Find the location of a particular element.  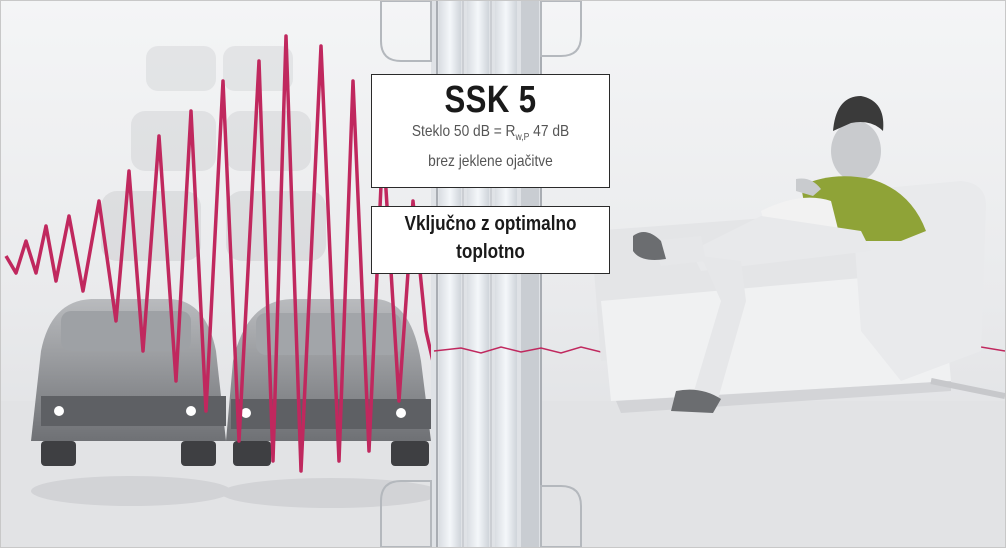

reinforcement-note: brez jeklene ojačitve is located at coordinates (490, 162).